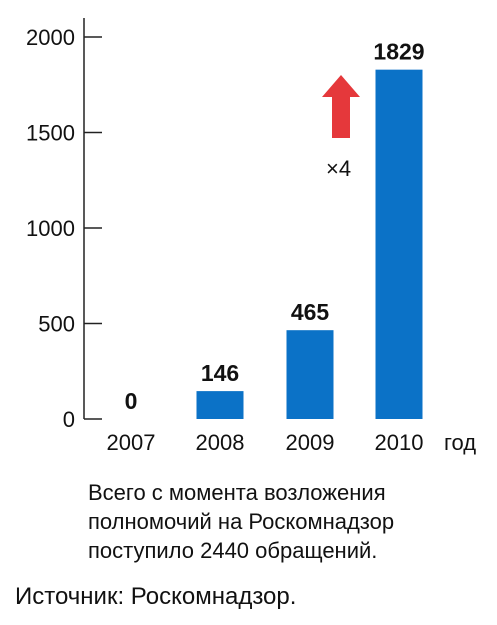 The image size is (497, 625). I want to click on x-tick-label-2009: 2009, so click(310, 442).